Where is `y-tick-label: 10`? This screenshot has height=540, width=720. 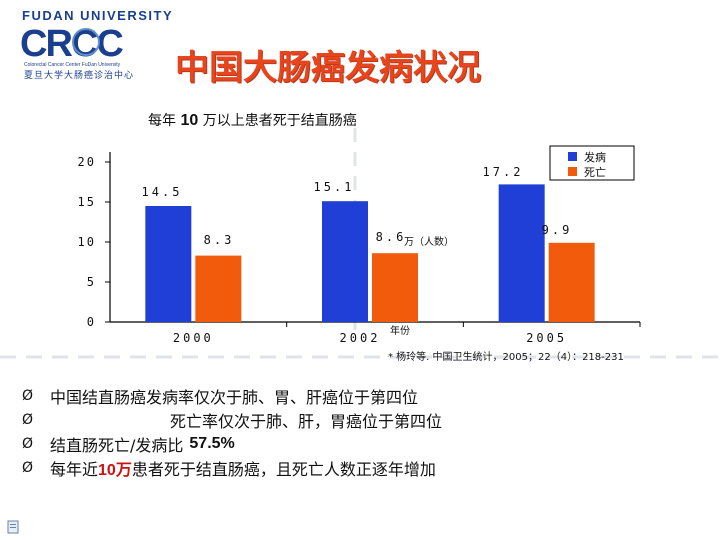
y-tick-label: 10 is located at coordinates (87, 242).